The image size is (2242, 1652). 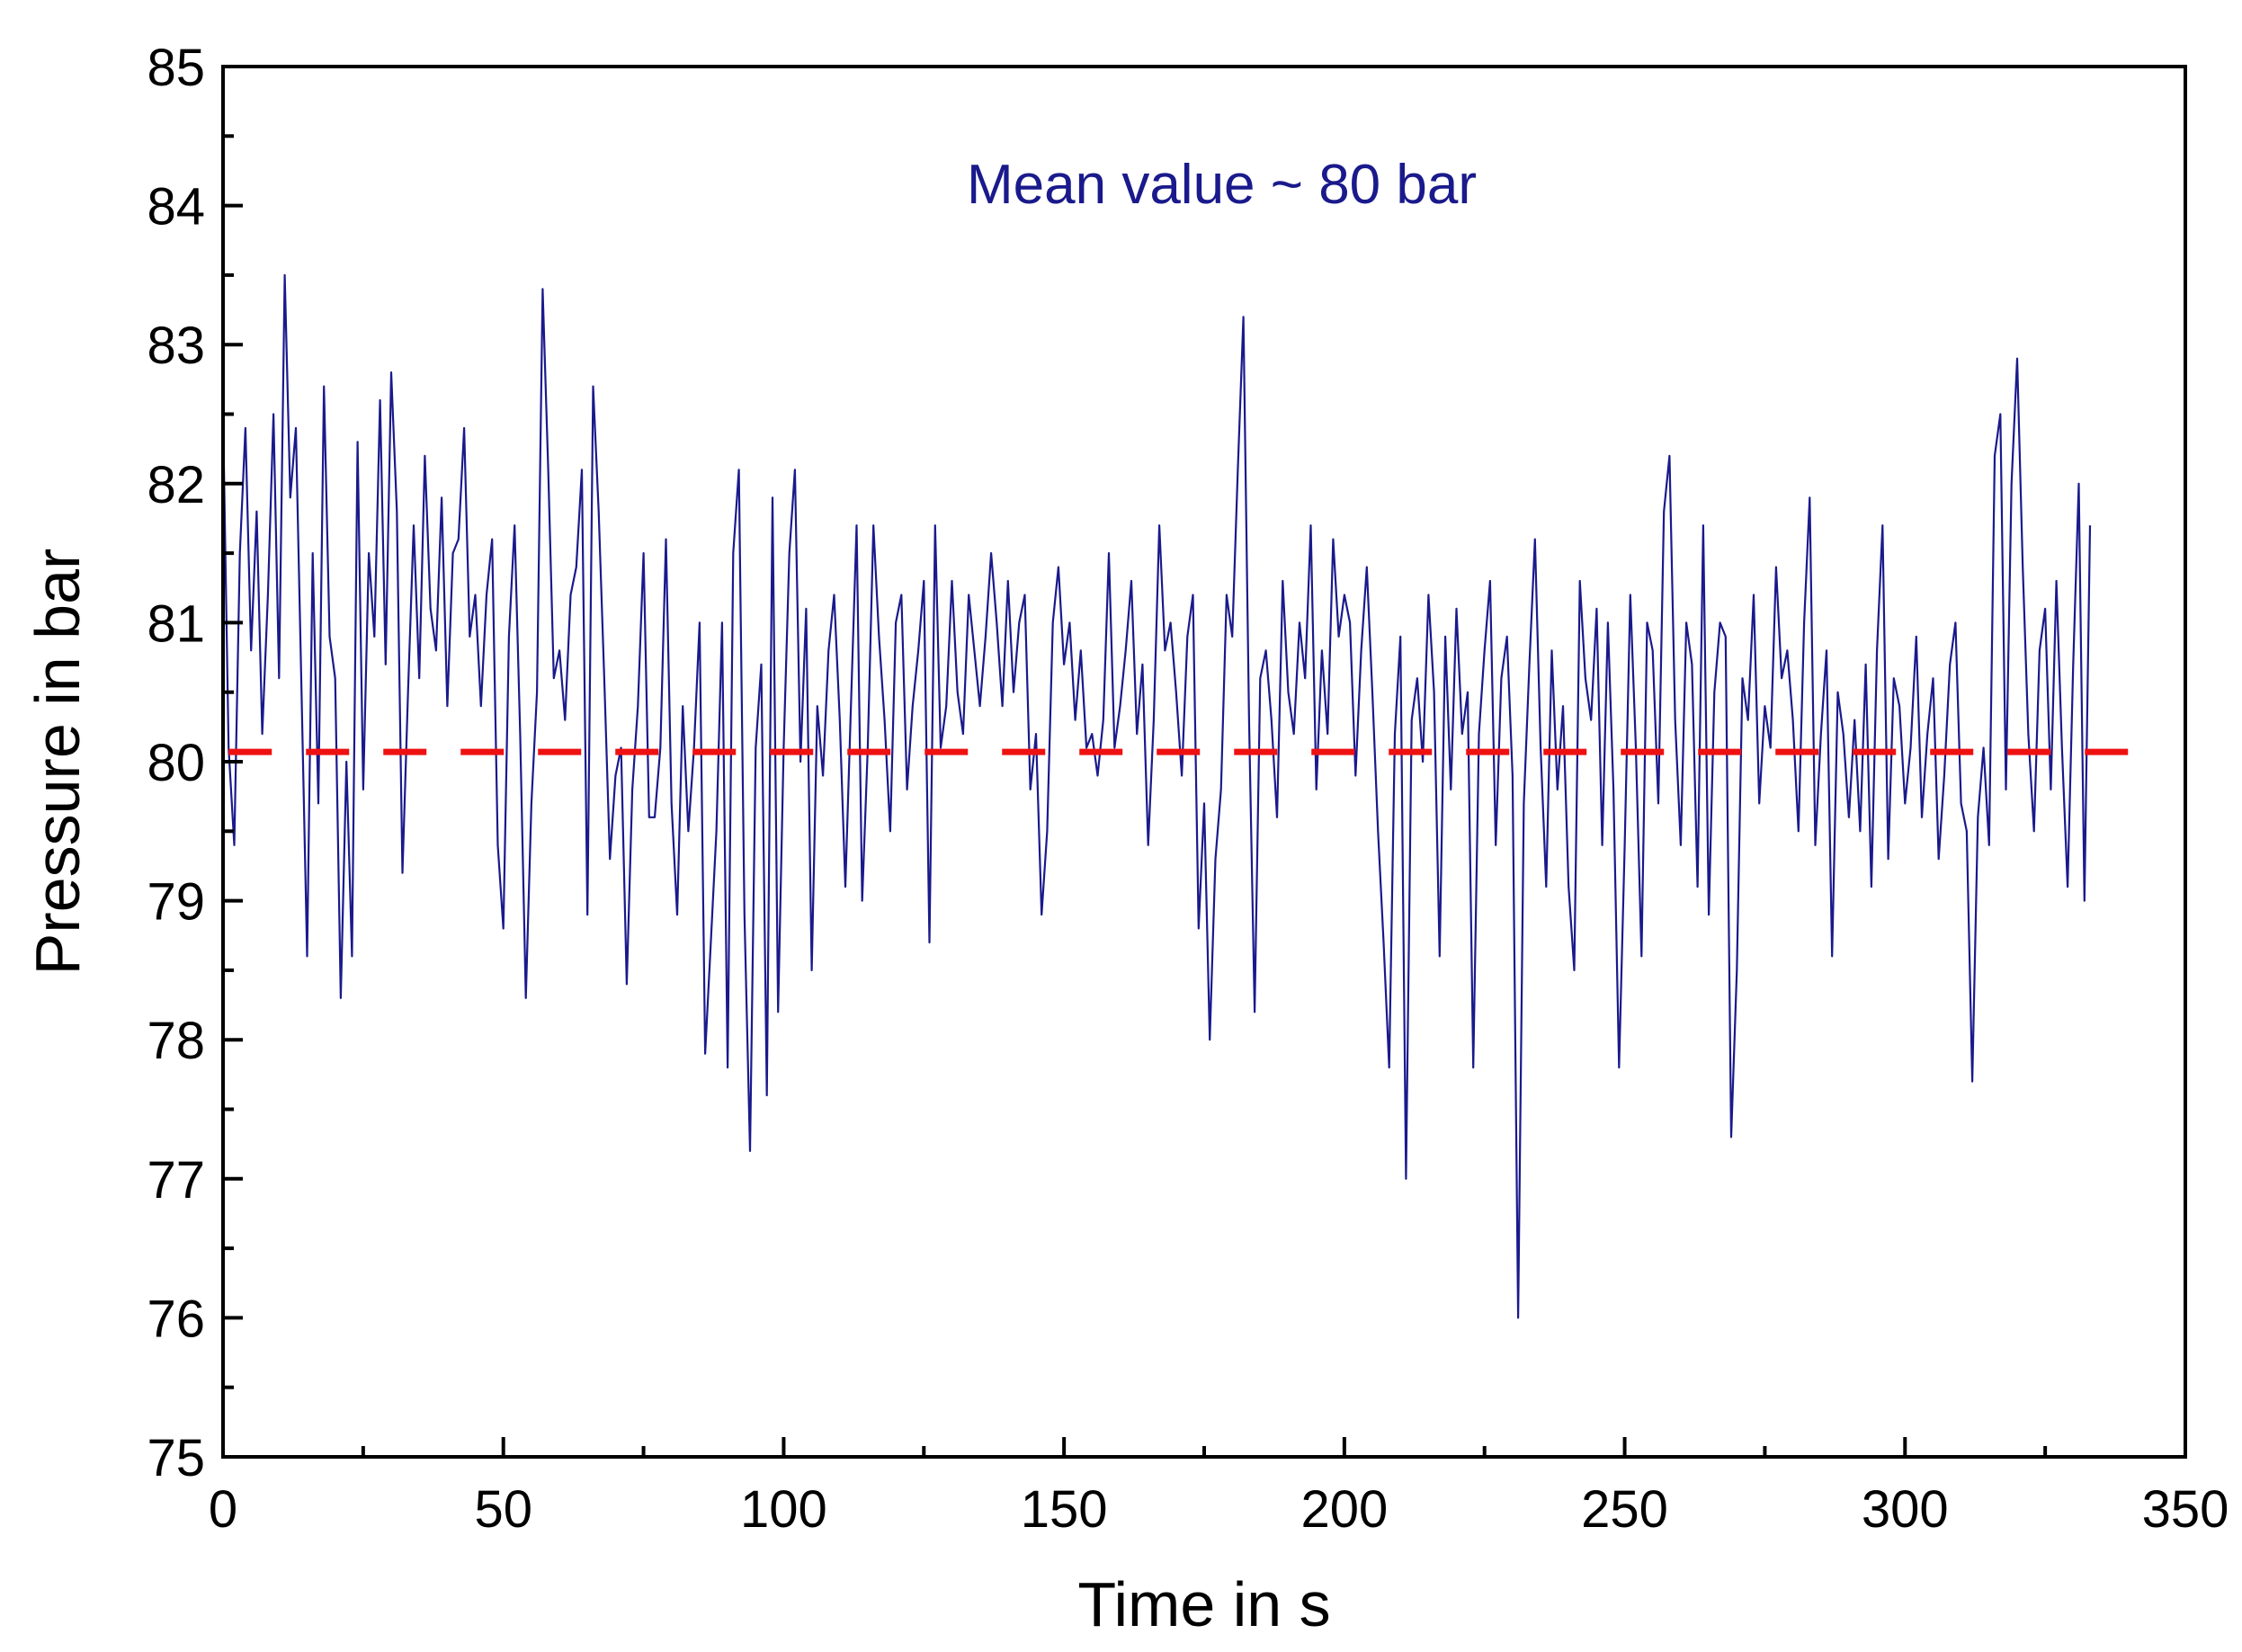 What do you see at coordinates (176, 1319) in the screenshot?
I see `y-tick-label: 76` at bounding box center [176, 1319].